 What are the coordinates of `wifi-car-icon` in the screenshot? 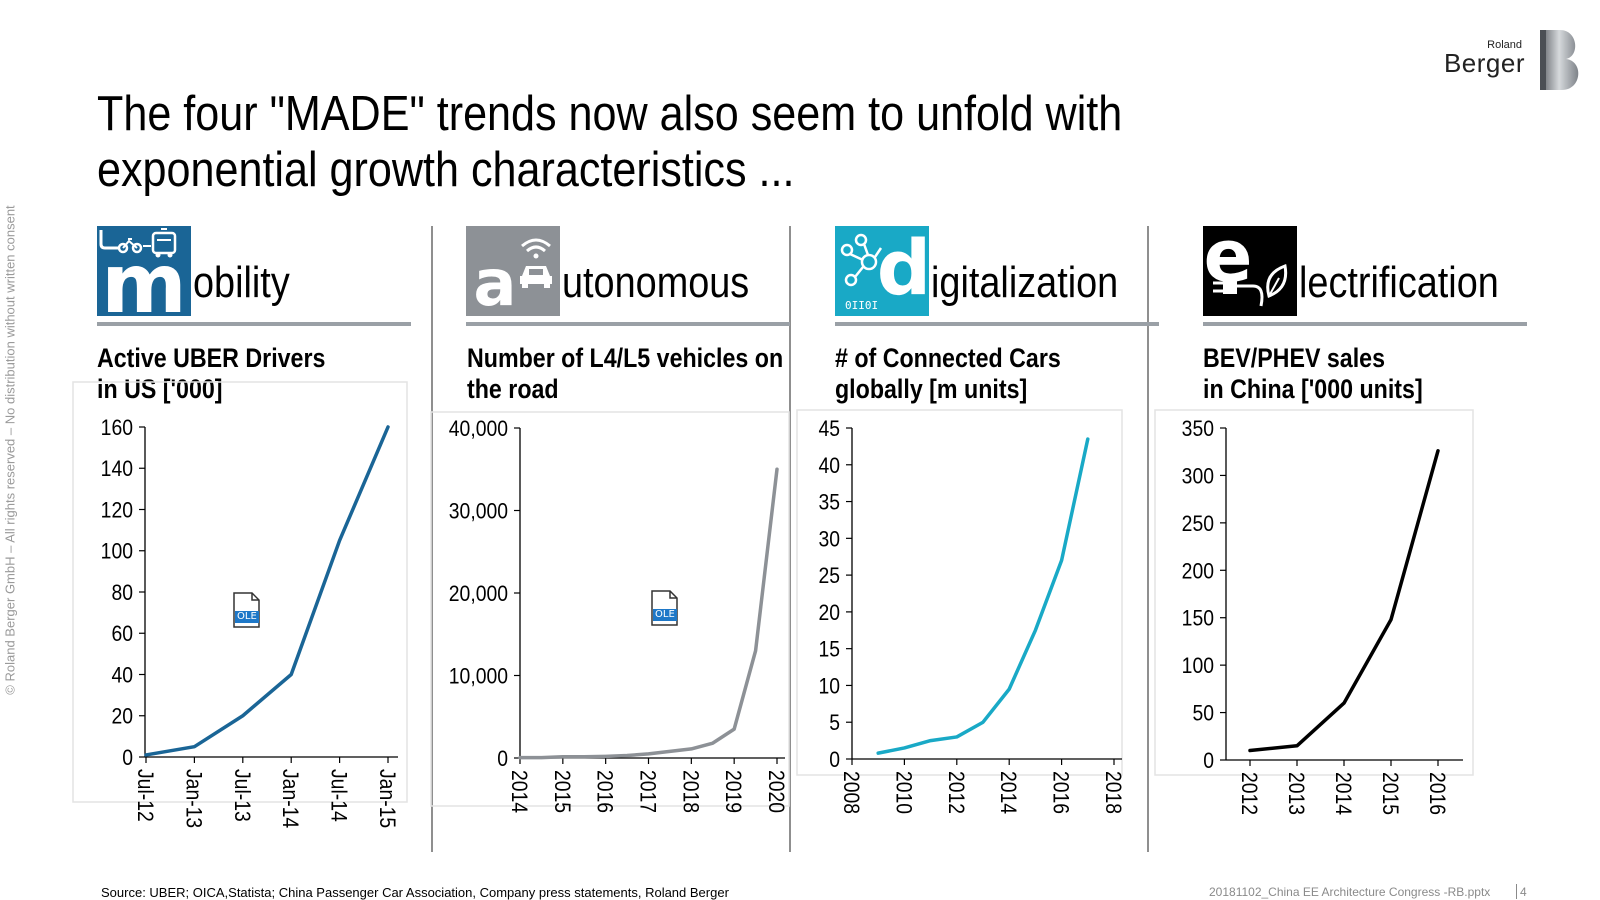 It's located at (536, 263).